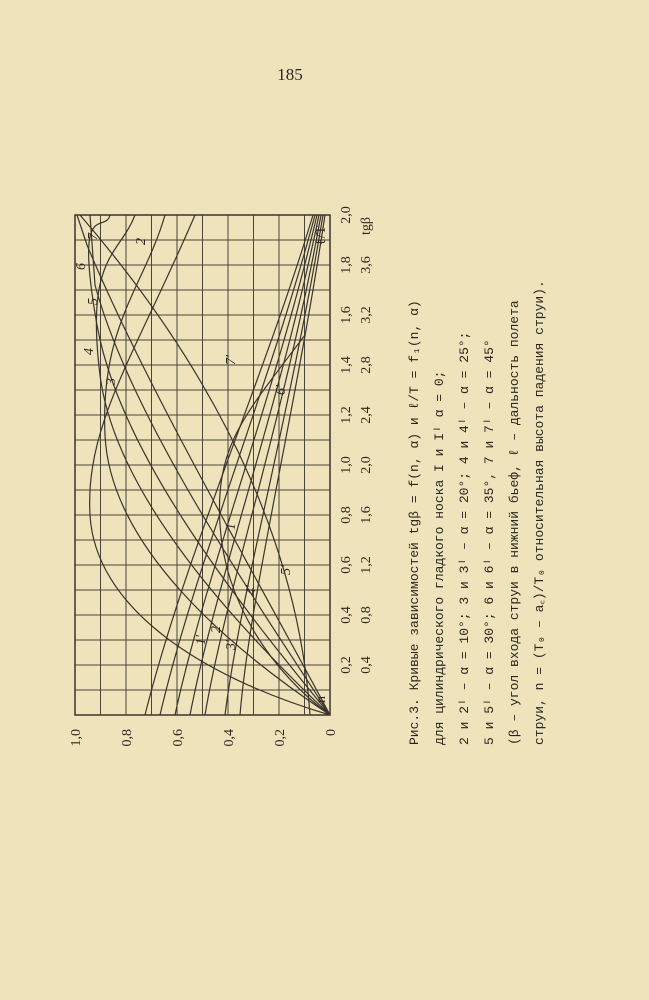 This screenshot has width=649, height=1000. What do you see at coordinates (216, 627) in the screenshot?
I see `curve-label: 2'` at bounding box center [216, 627].